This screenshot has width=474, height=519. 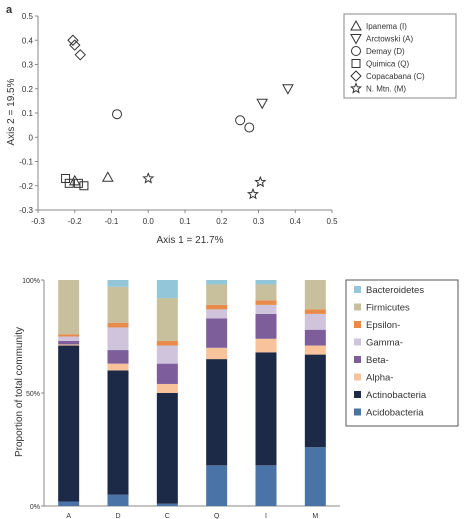 I want to click on bar-x-tick-label: C, so click(x=167, y=516).